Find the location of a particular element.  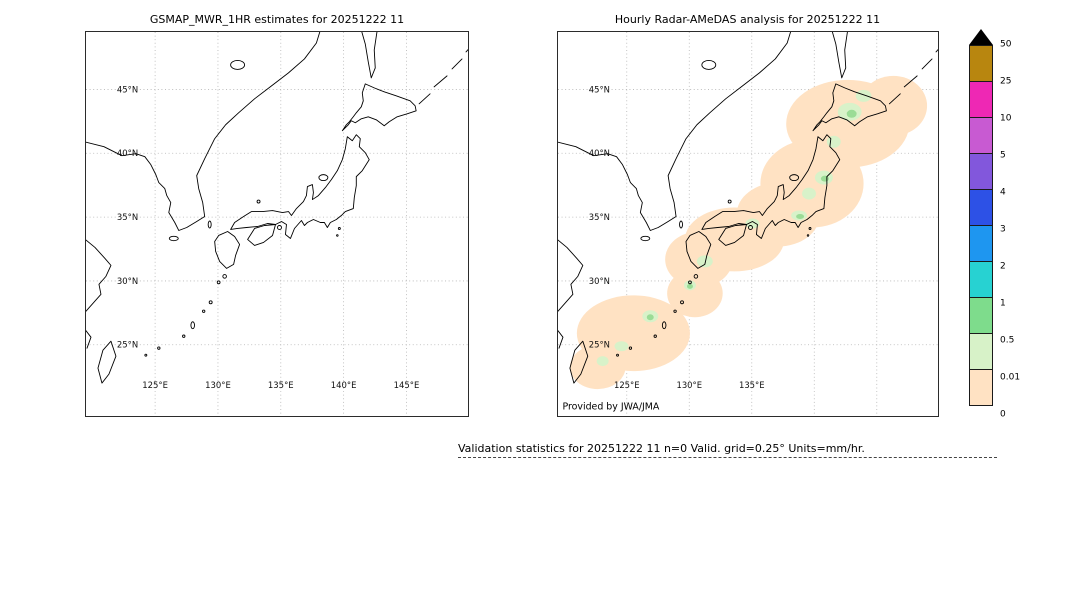

colorbar-tick-label: 3 is located at coordinates (1003, 229).